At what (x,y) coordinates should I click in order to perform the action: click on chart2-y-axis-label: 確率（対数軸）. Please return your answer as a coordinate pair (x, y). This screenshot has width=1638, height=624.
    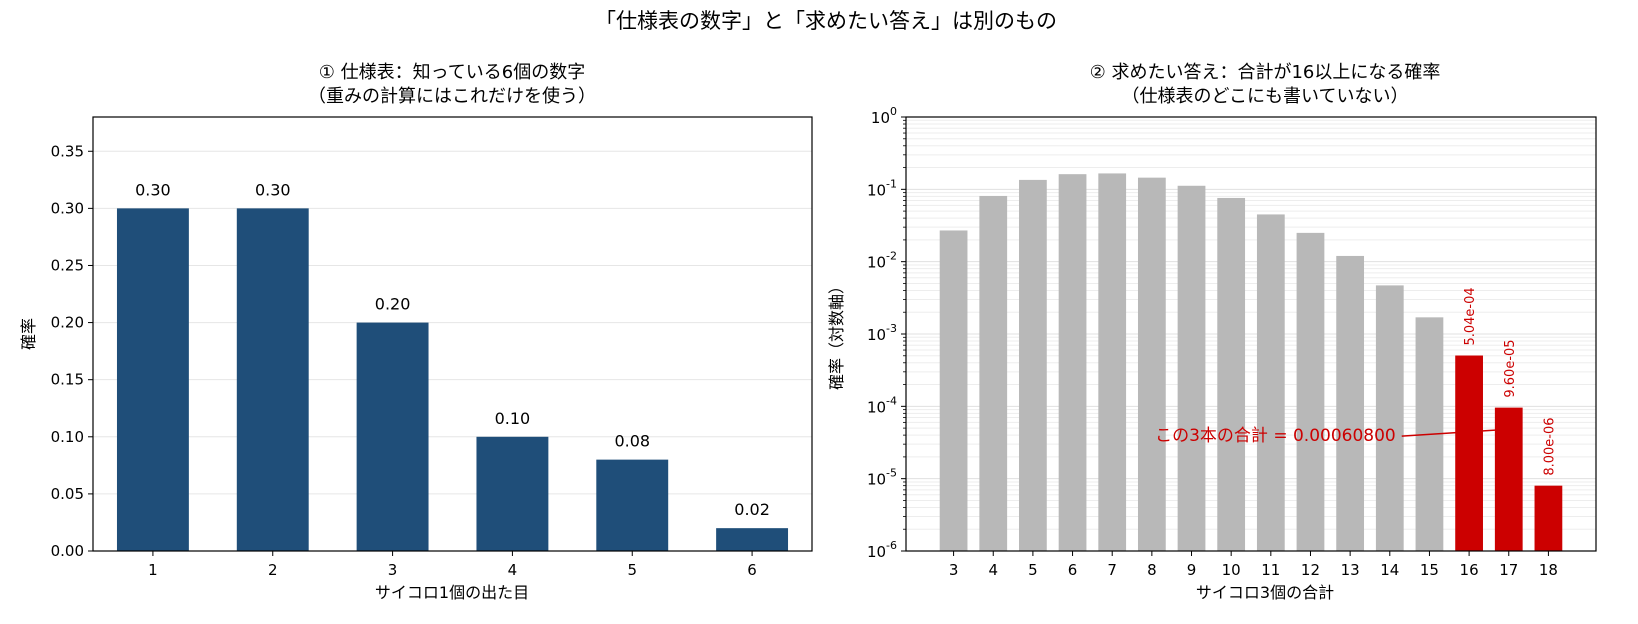
    Looking at the image, I should click on (836, 334).